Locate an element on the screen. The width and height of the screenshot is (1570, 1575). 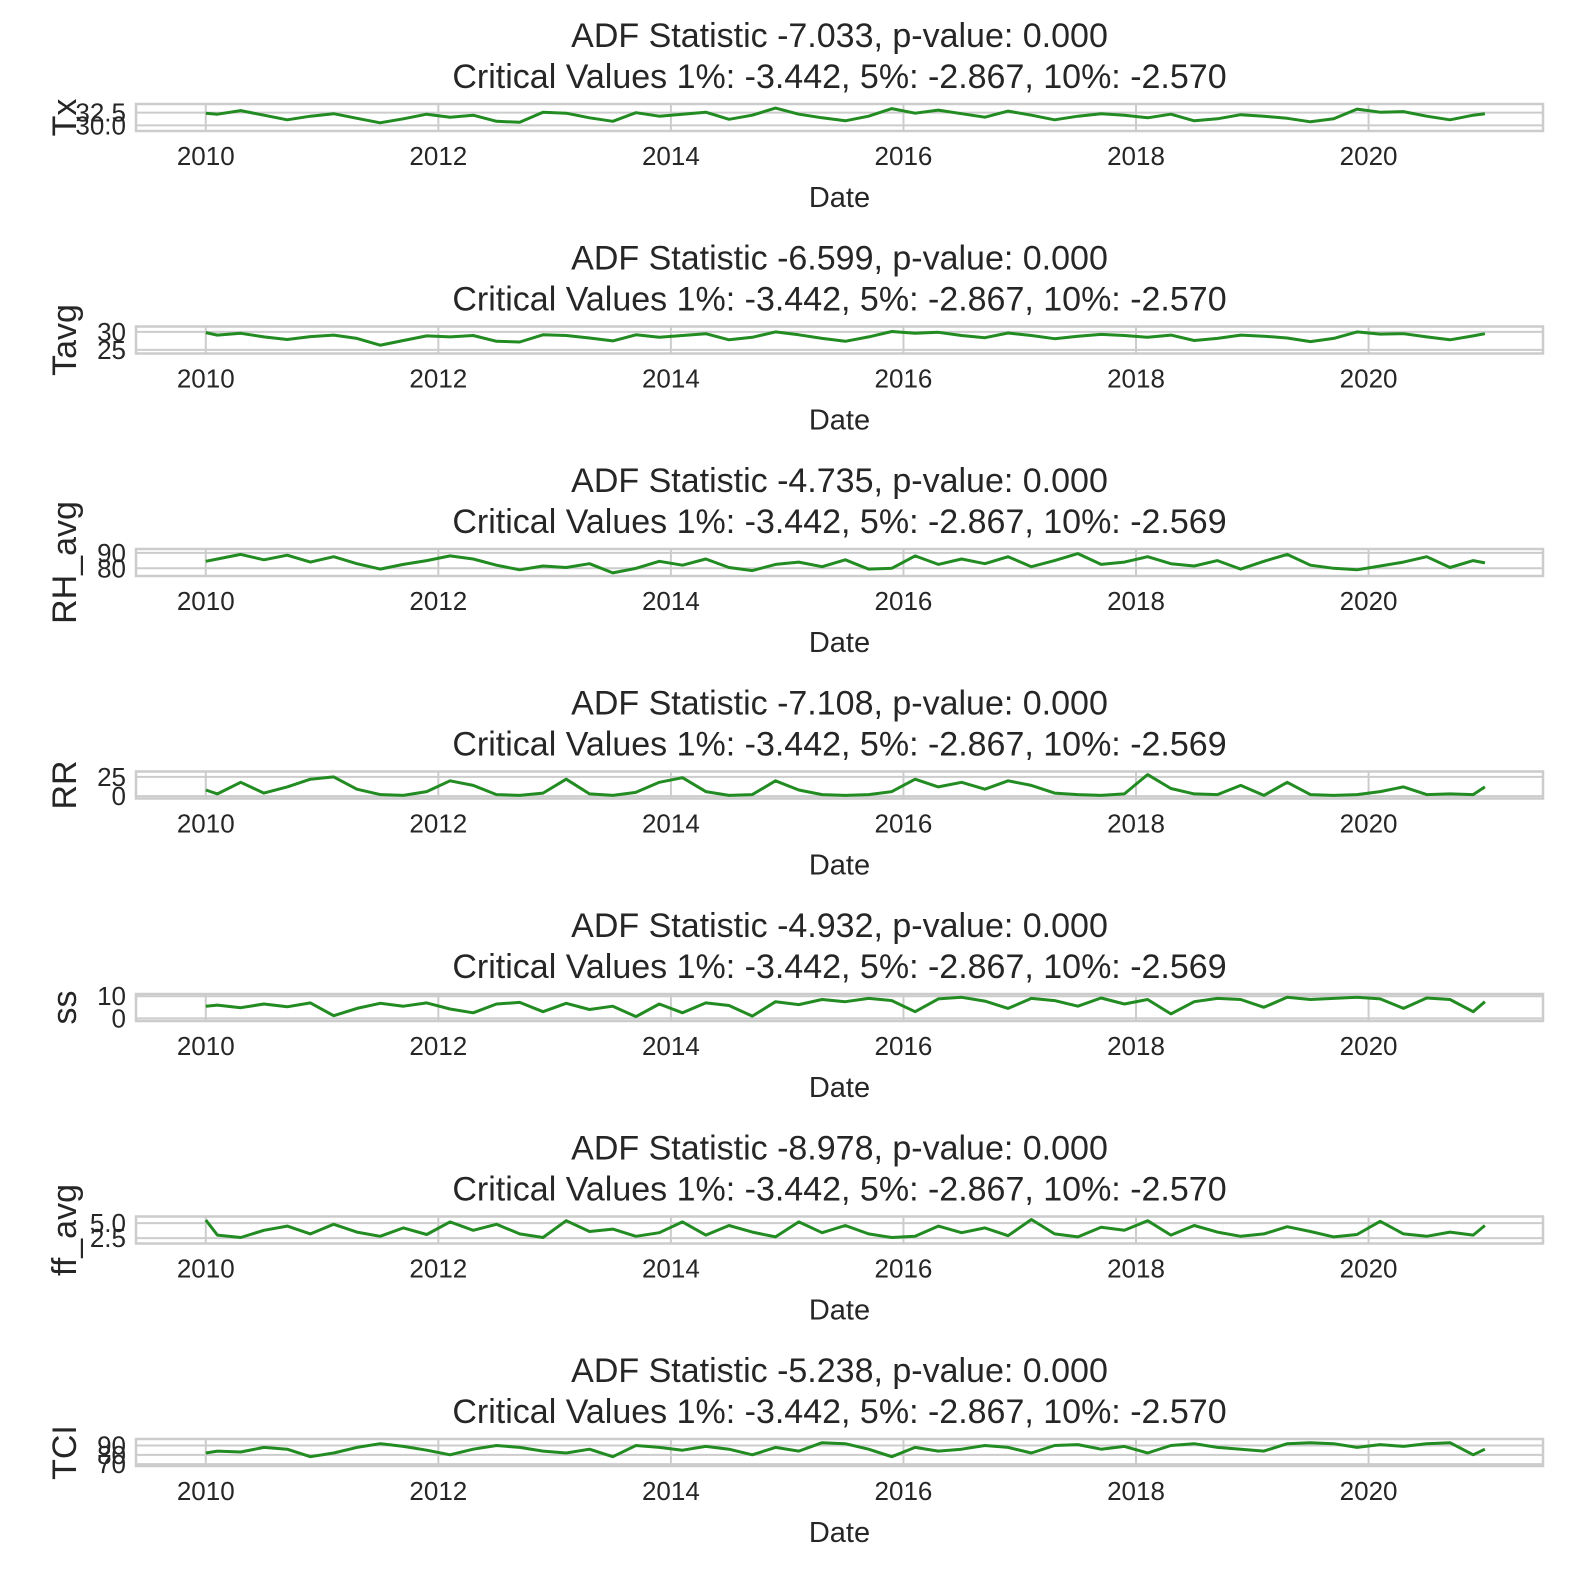
y-tick-label: 10 is located at coordinates (111, 996).